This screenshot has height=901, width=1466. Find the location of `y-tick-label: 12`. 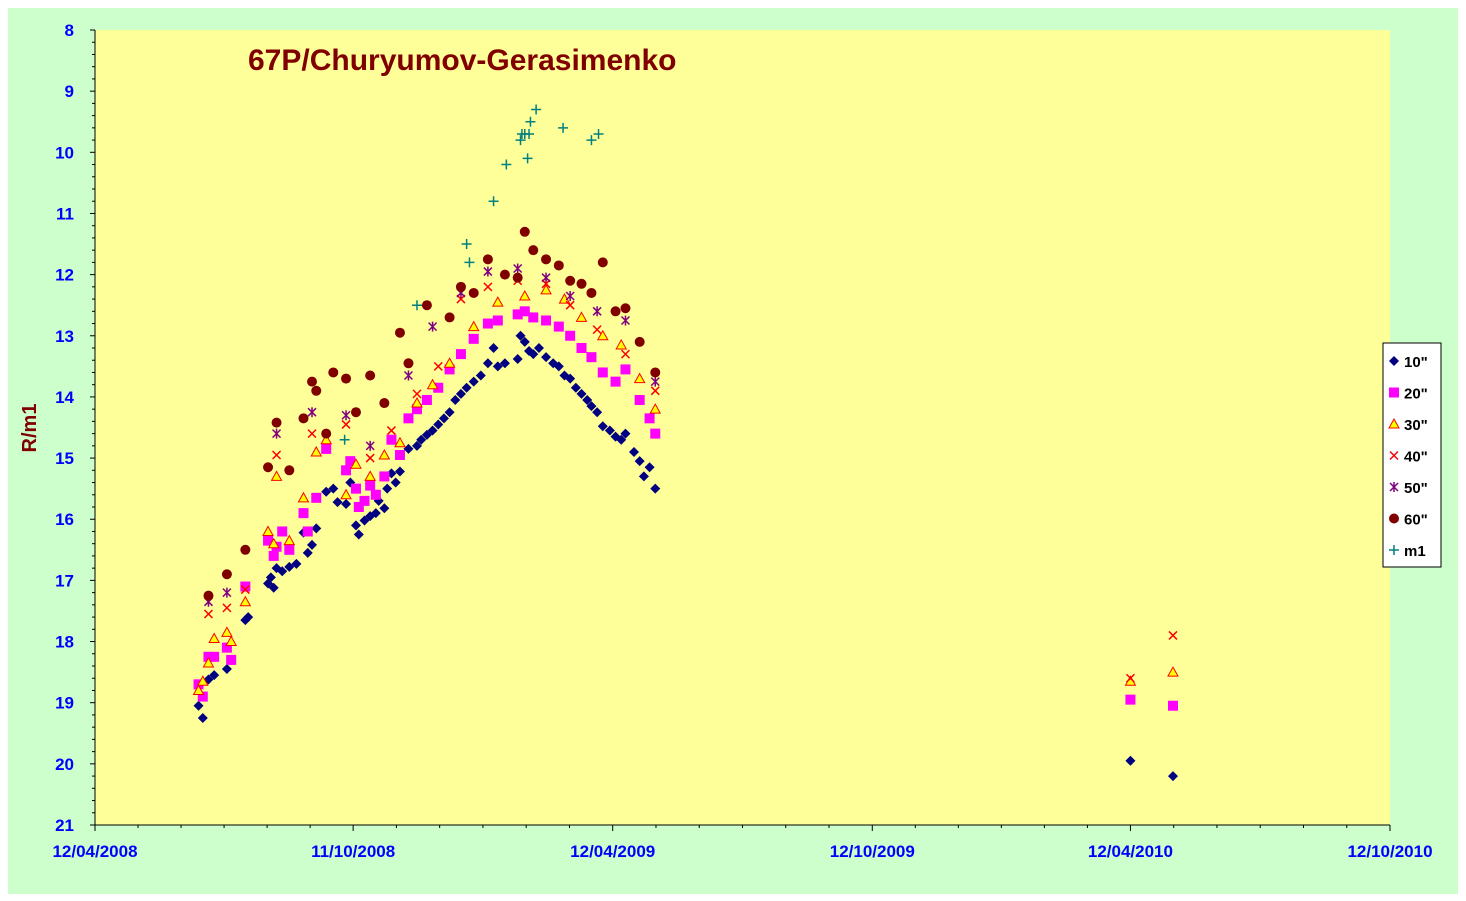

y-tick-label: 12 is located at coordinates (64, 275).